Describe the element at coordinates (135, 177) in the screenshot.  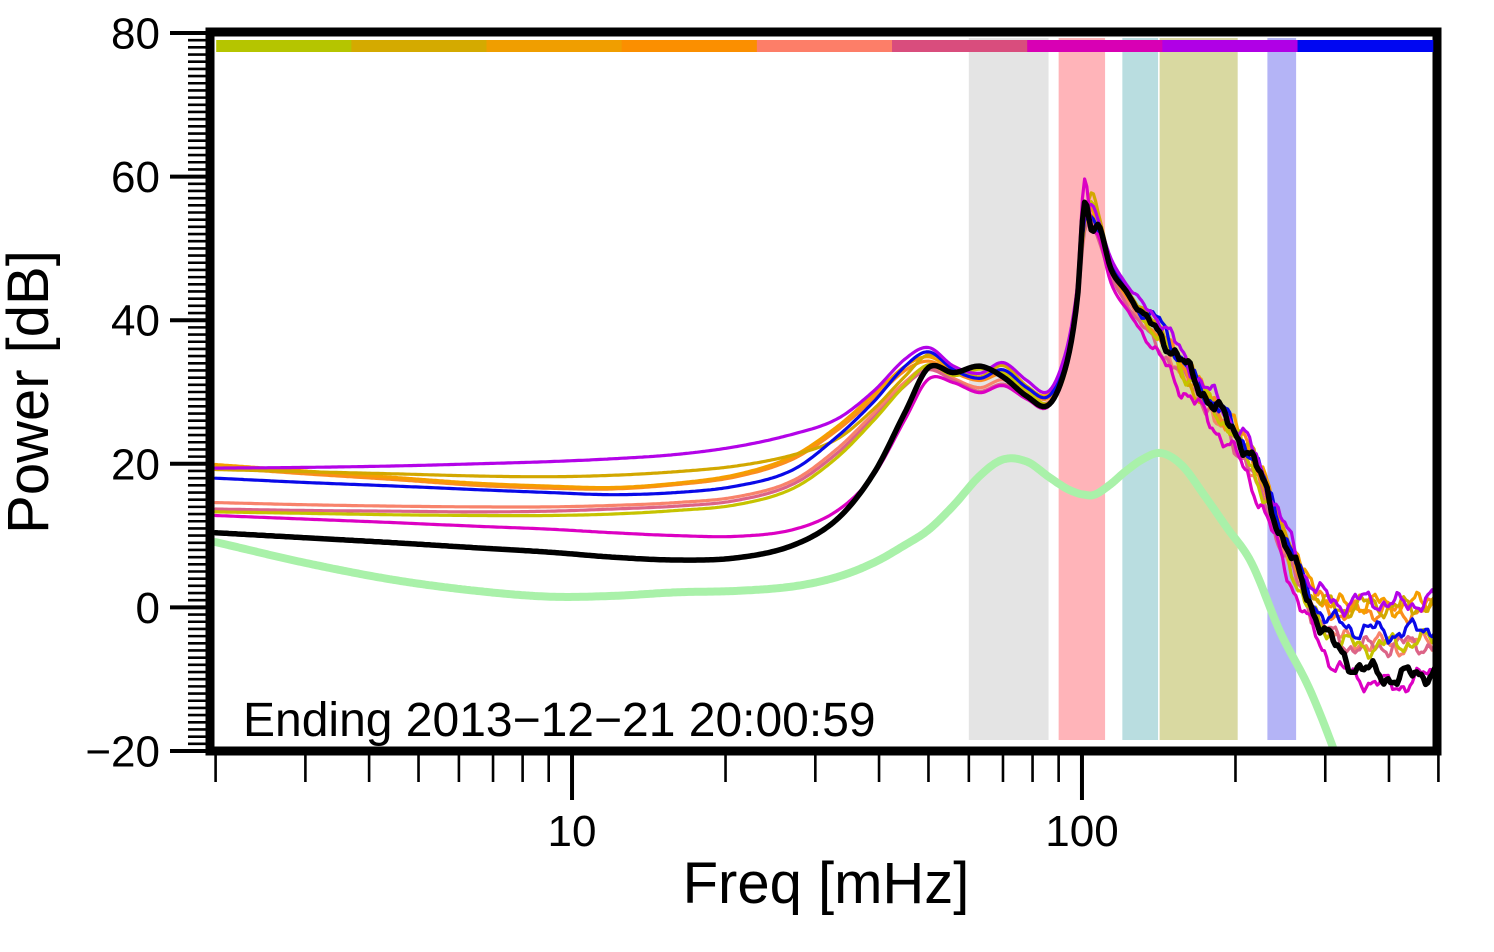
I see `y-tick-label: 60` at that location.